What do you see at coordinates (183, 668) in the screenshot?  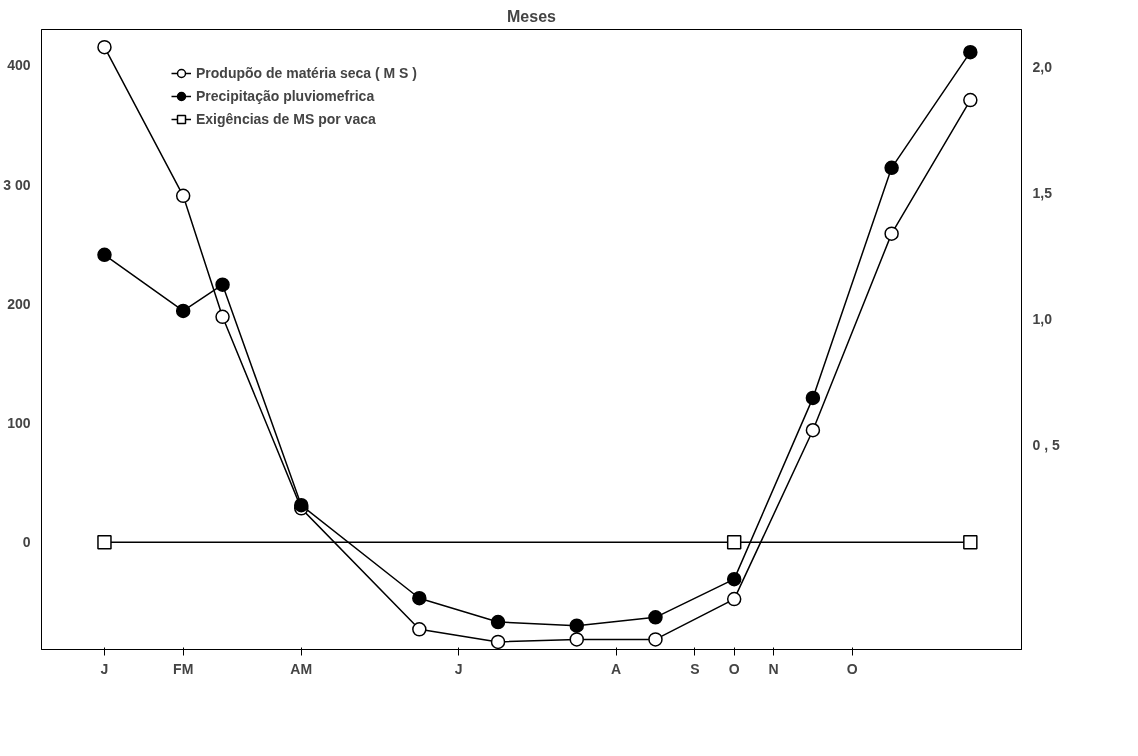 I see `x-tick-label: FM` at bounding box center [183, 668].